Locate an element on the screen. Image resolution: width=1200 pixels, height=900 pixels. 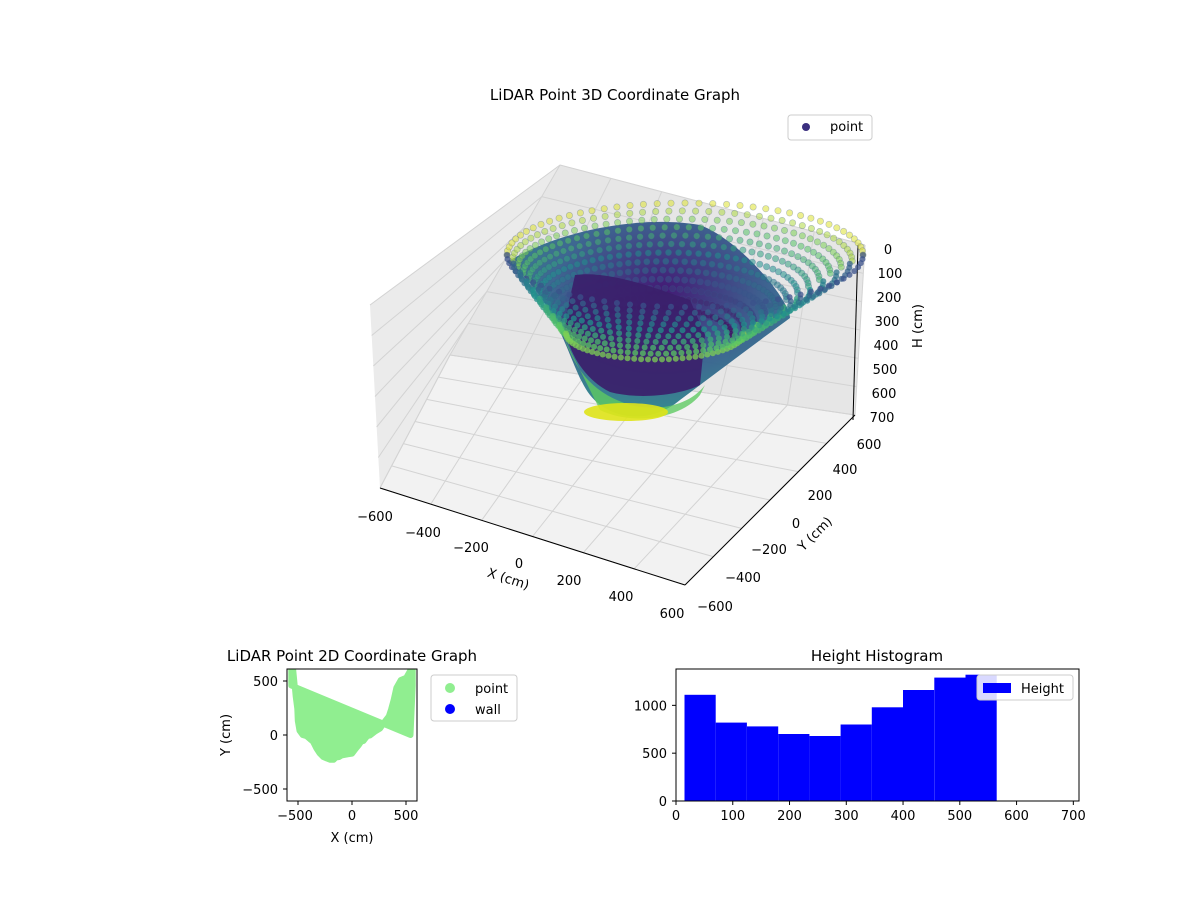
legend-histogram: Height is located at coordinates (1025, 687).